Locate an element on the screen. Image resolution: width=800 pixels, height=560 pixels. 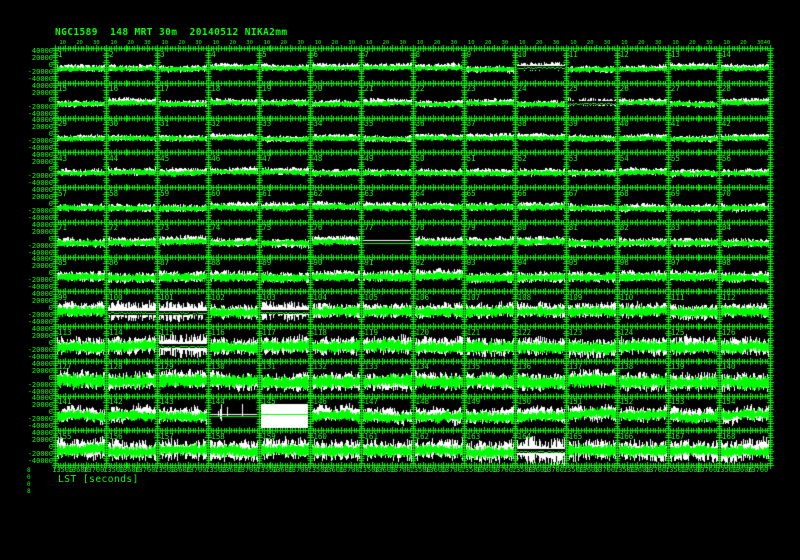
panel-number: 107 is located at coordinates (473, 297).